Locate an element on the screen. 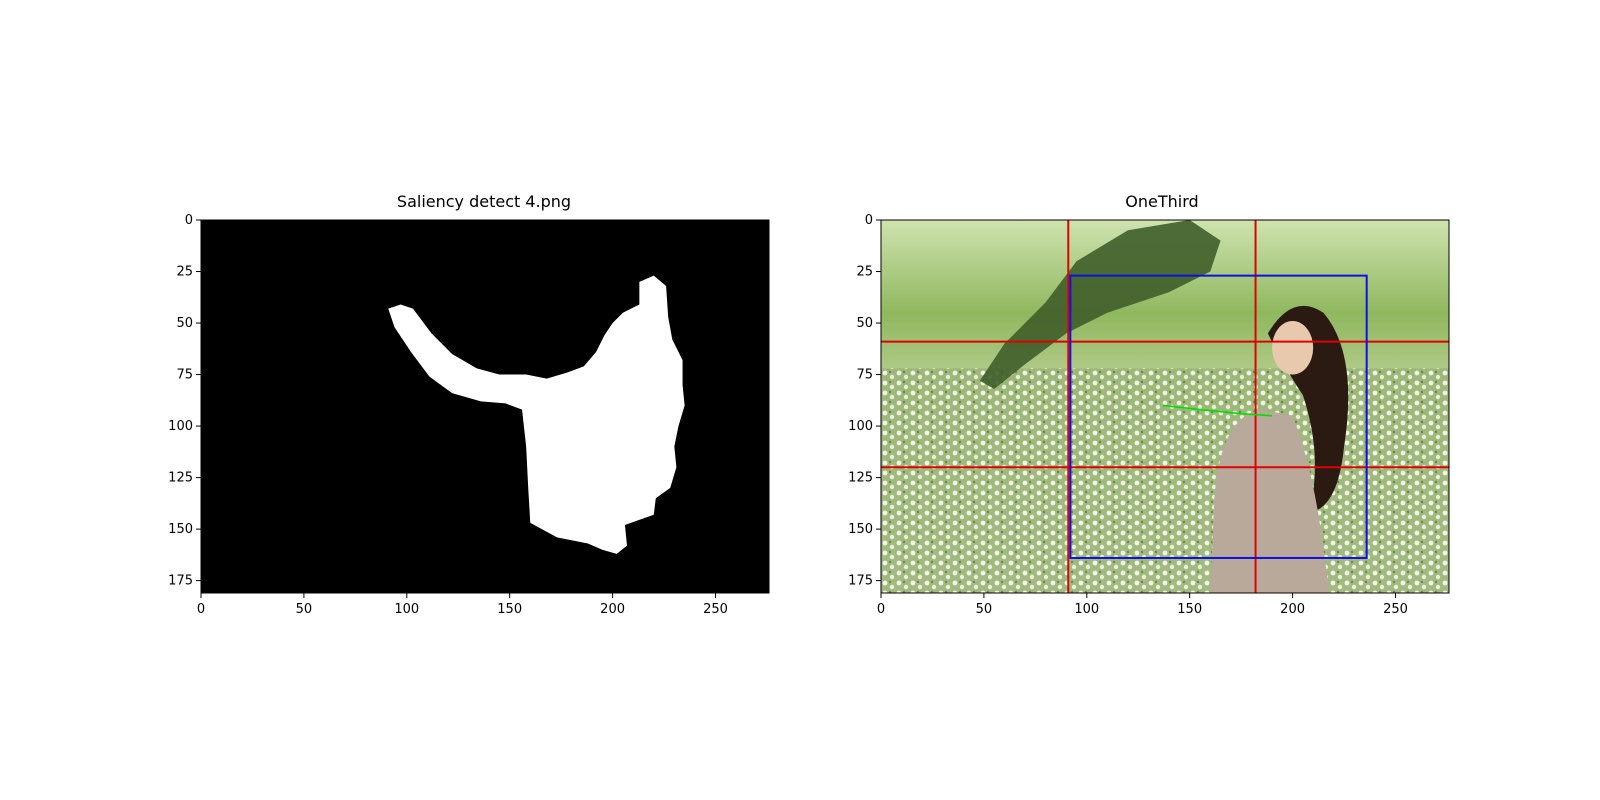 This screenshot has width=1600, height=800. onethird-title: OneThird is located at coordinates (1161, 201).